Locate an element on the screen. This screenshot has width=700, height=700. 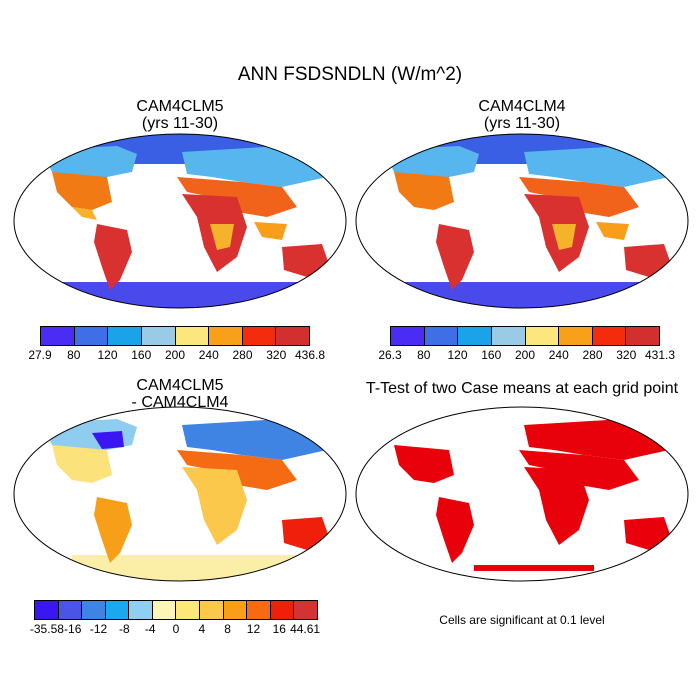
significance-note: Cells are significant at 0.1 level is located at coordinates (522, 620).